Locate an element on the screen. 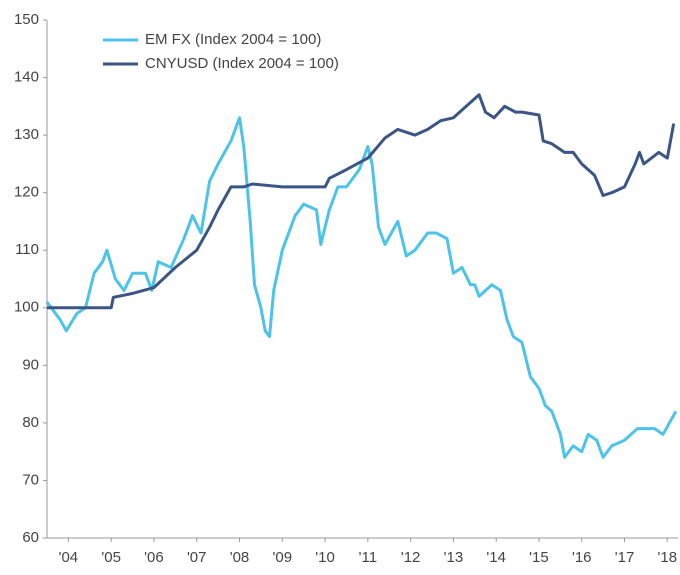  x-tick-label: '06 is located at coordinates (154, 557).